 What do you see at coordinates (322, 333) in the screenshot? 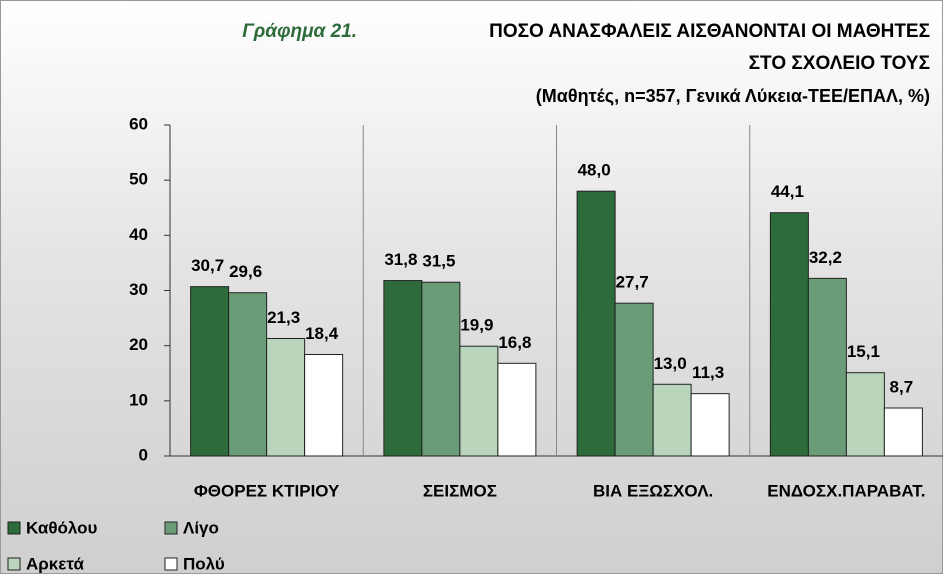
I see `value-label: 18,4` at bounding box center [322, 333].